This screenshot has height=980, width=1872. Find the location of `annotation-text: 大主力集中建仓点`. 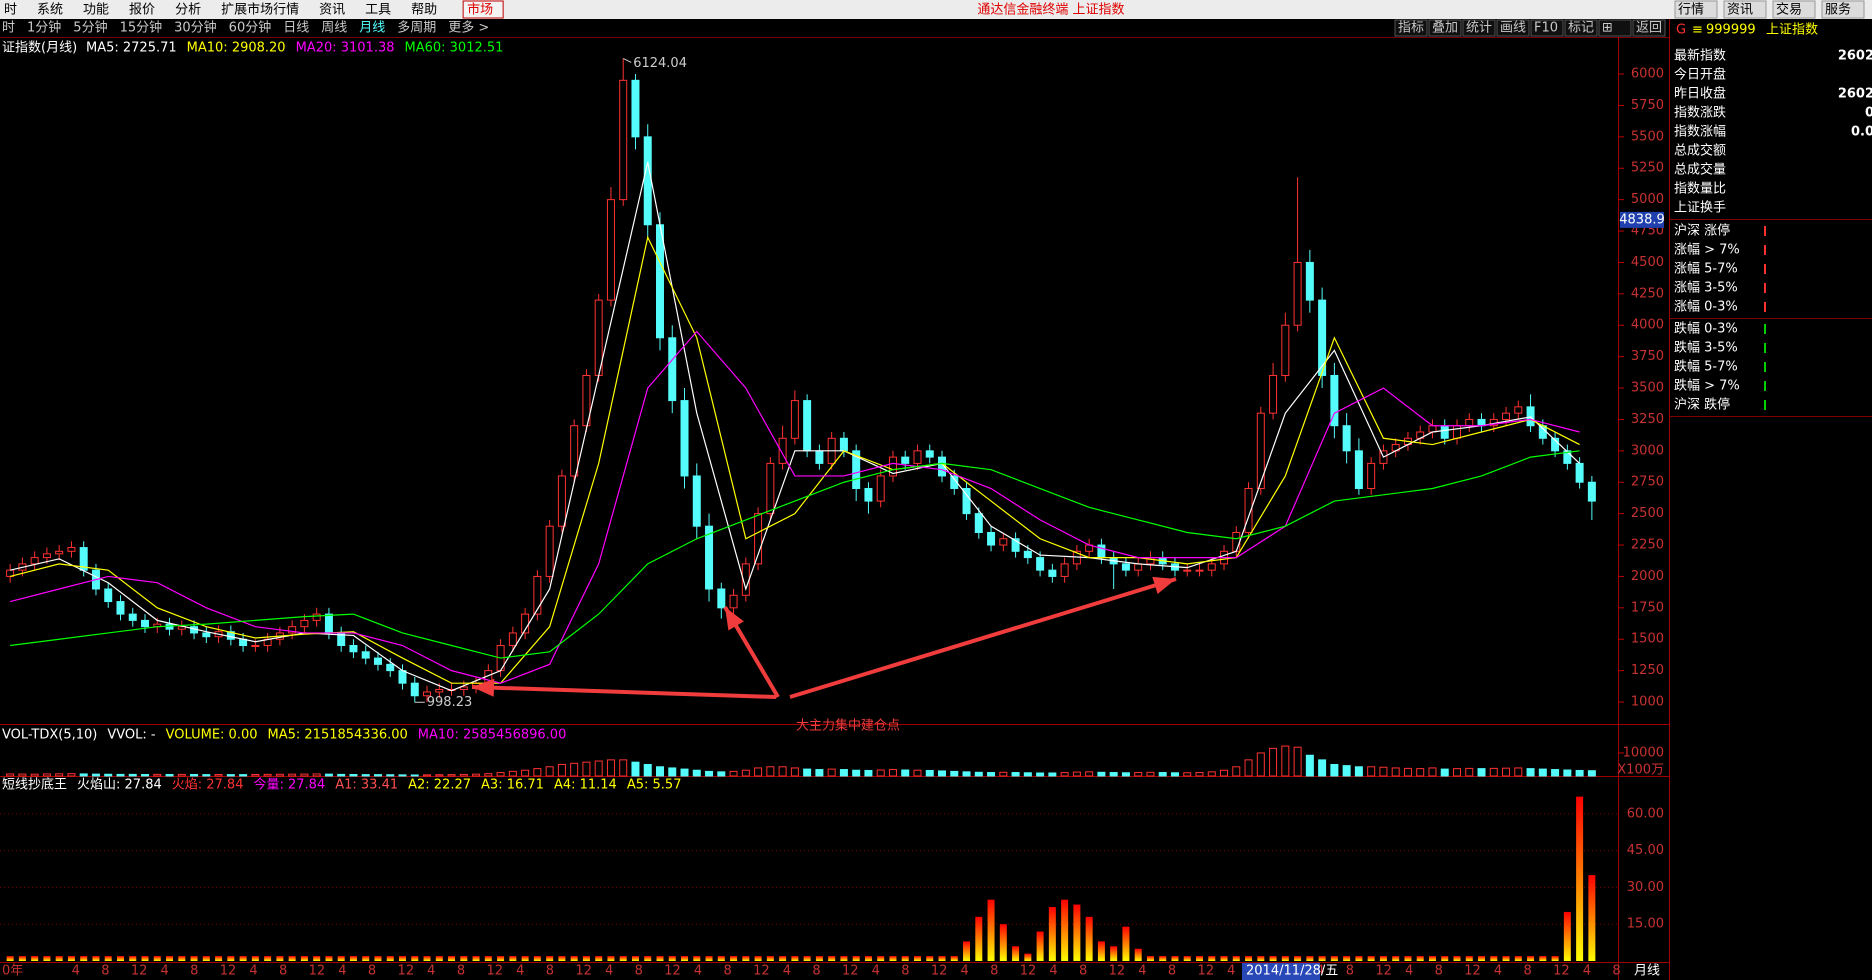

annotation-text: 大主力集中建仓点 is located at coordinates (848, 726).